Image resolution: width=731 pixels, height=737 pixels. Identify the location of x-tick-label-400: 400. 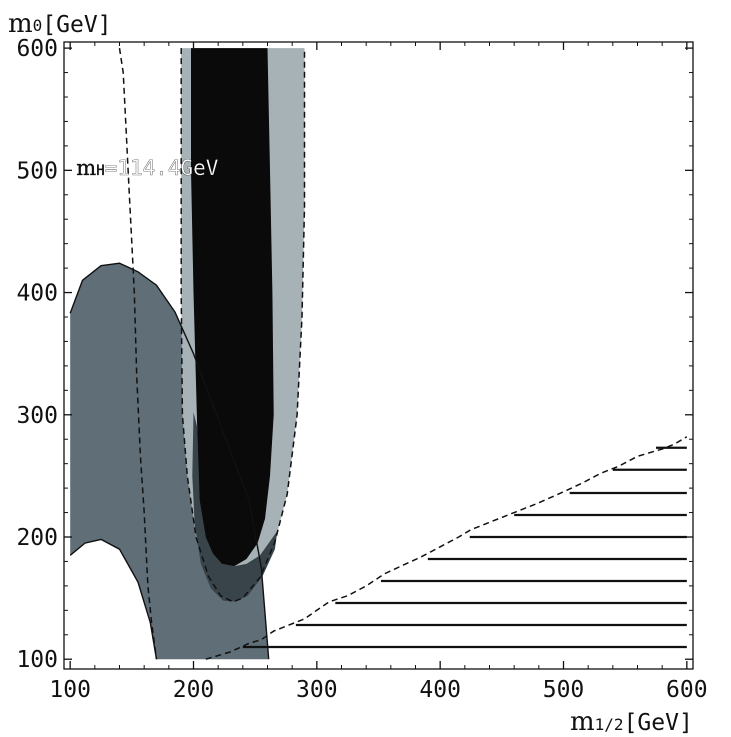
(440, 690).